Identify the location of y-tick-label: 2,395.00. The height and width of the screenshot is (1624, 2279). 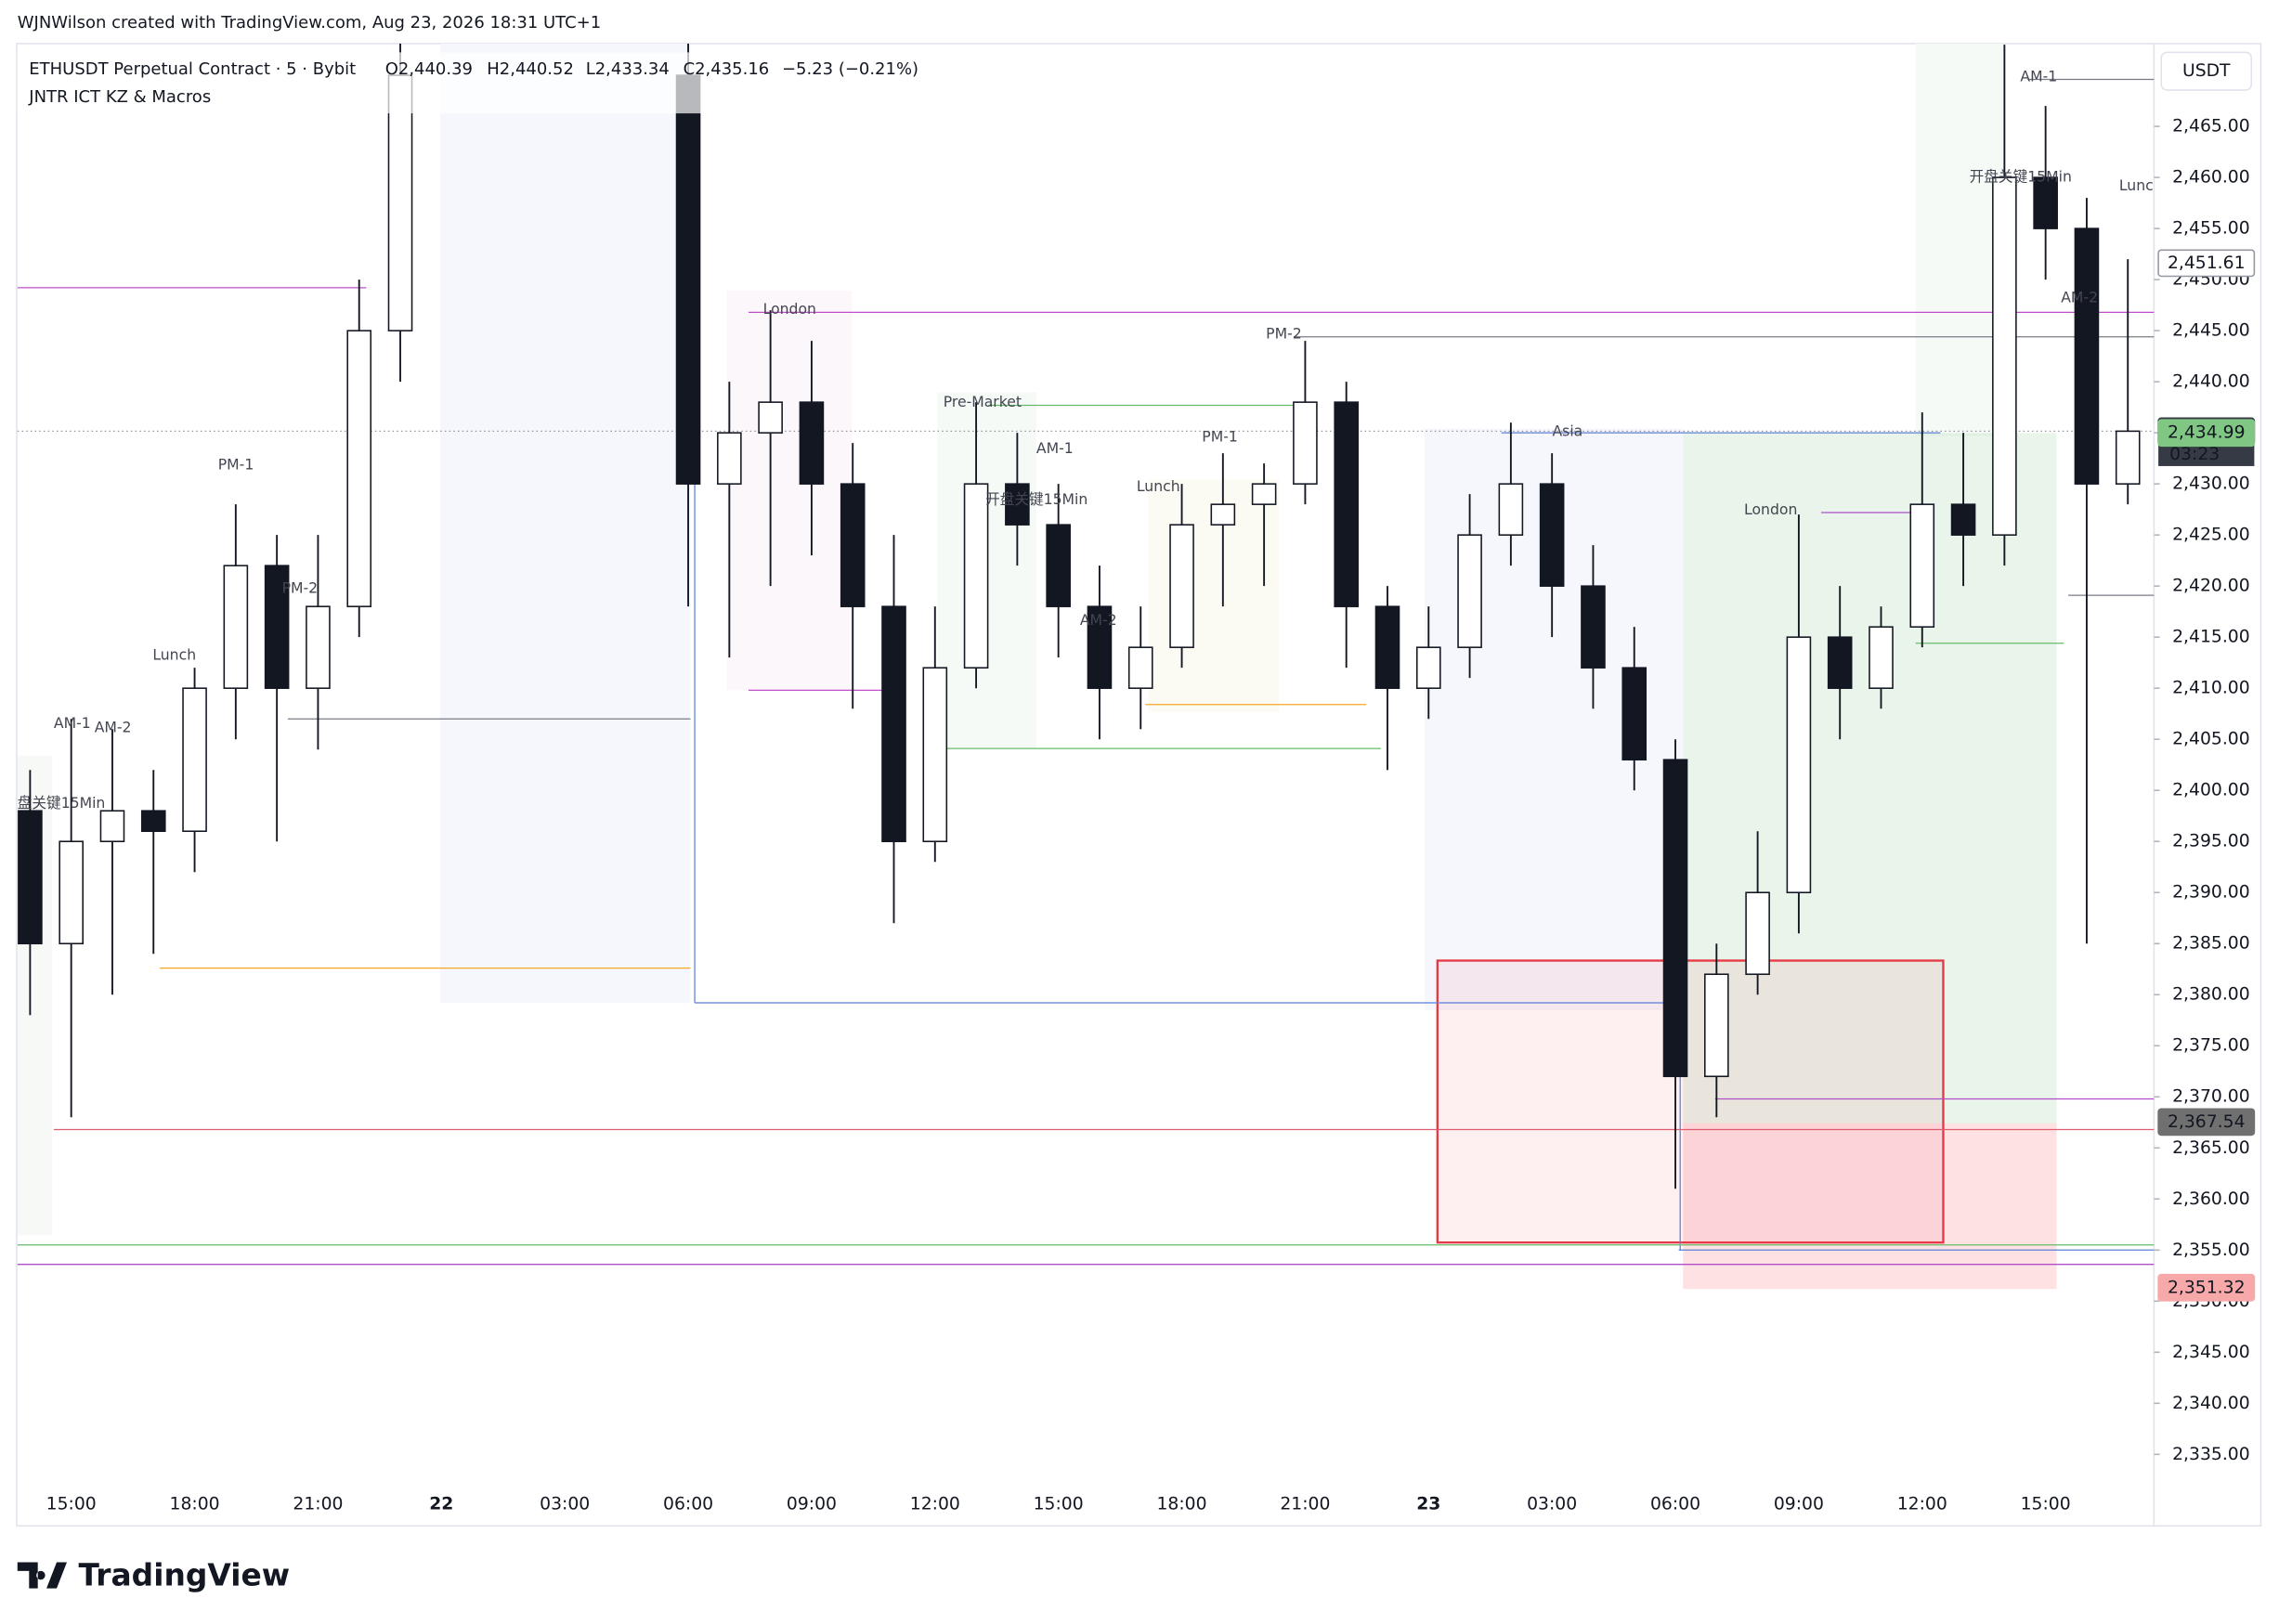
(2211, 842).